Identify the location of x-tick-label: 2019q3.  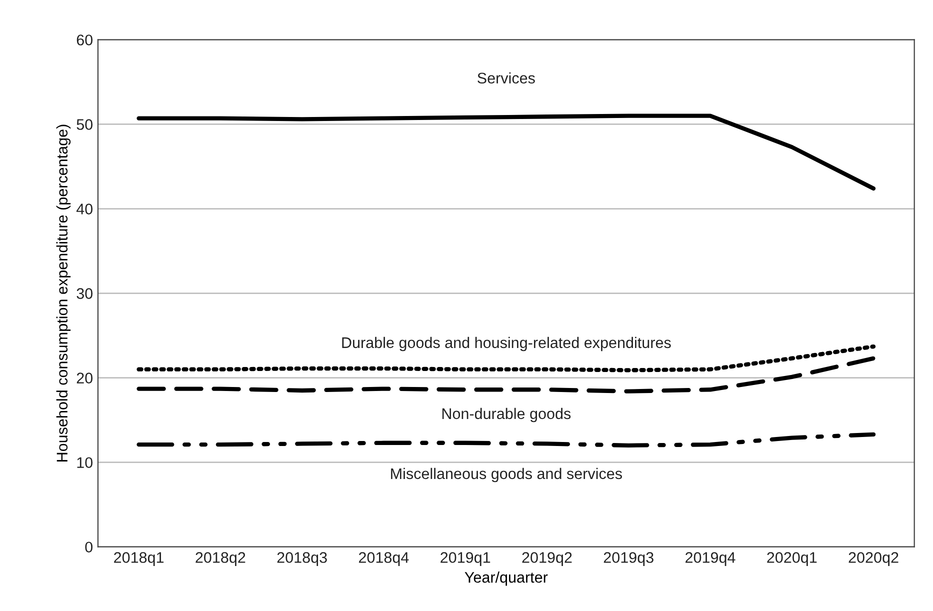
(629, 559).